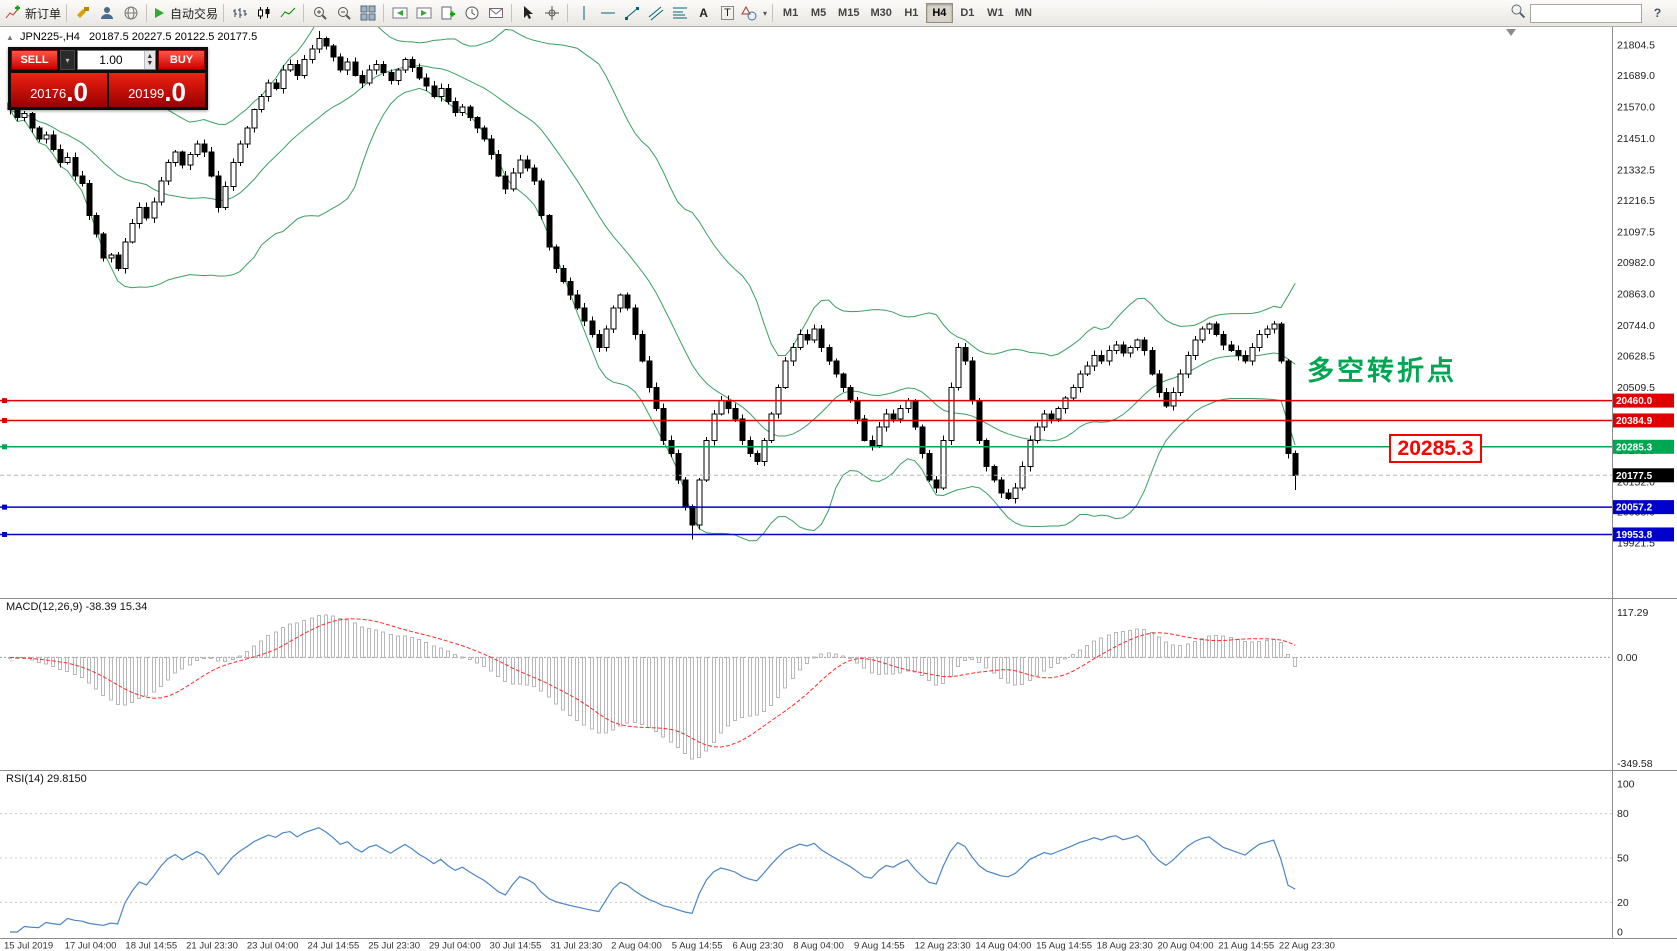 This screenshot has width=1677, height=951. Describe the element at coordinates (130, 13) in the screenshot. I see `community-button` at that location.